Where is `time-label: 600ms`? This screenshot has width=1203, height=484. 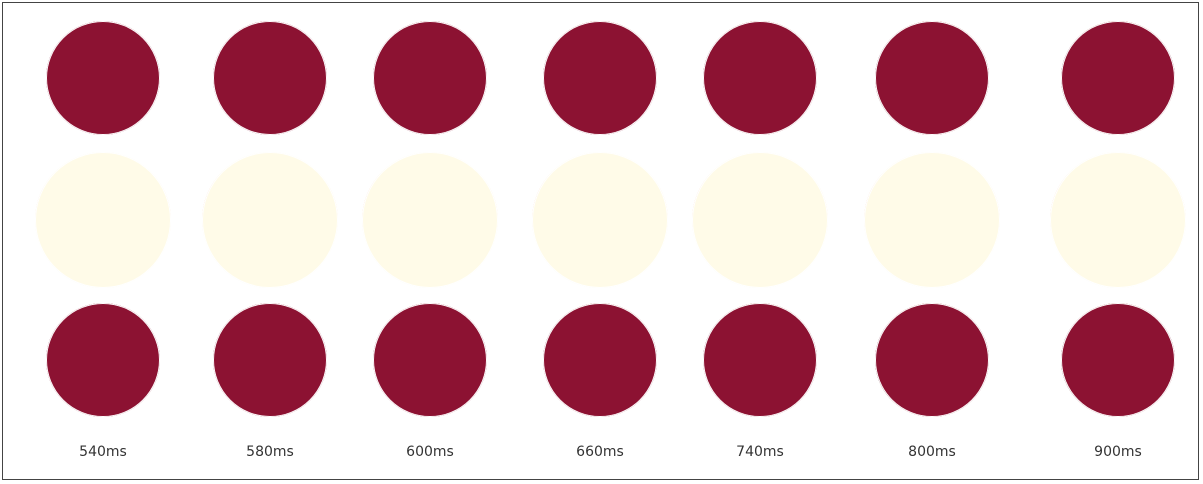
time-label: 600ms is located at coordinates (430, 452).